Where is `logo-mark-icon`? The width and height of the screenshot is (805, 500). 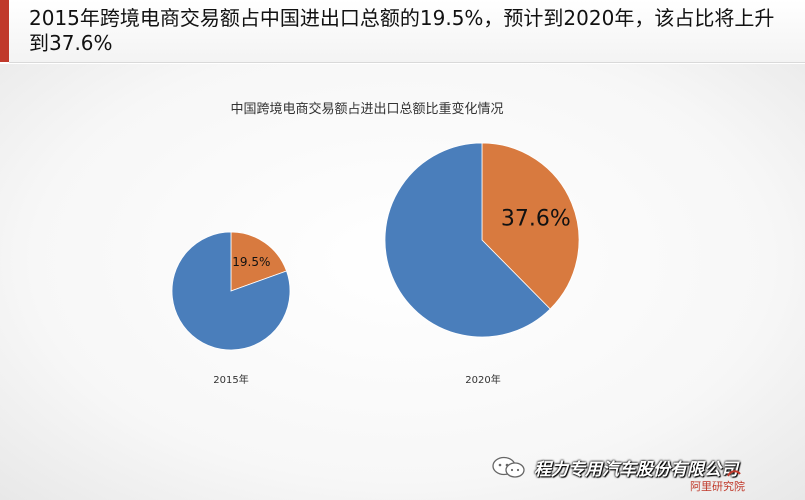 logo-mark-icon is located at coordinates (734, 473).